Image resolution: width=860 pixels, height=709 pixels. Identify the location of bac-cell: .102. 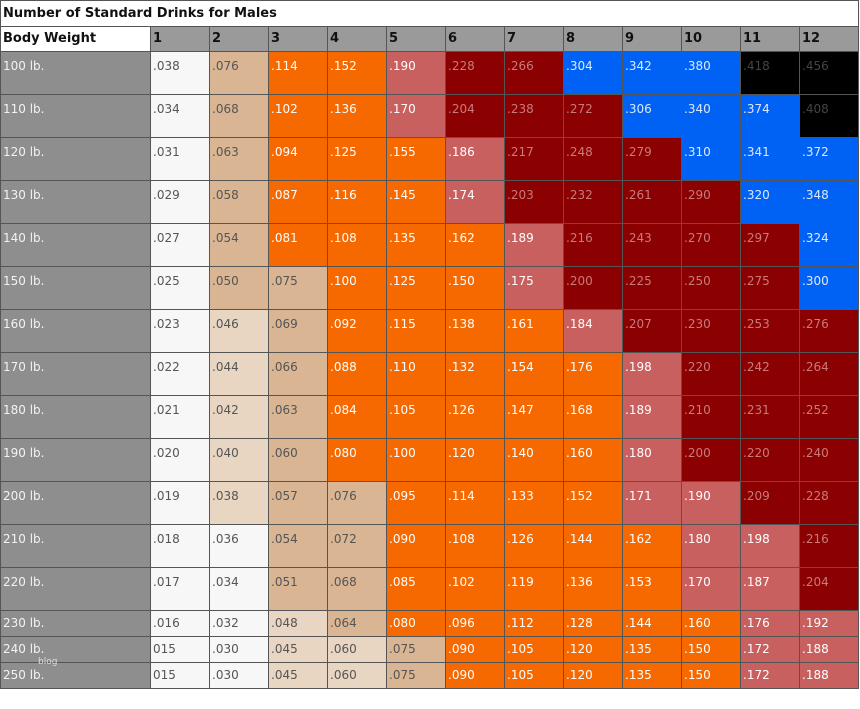
(298, 116).